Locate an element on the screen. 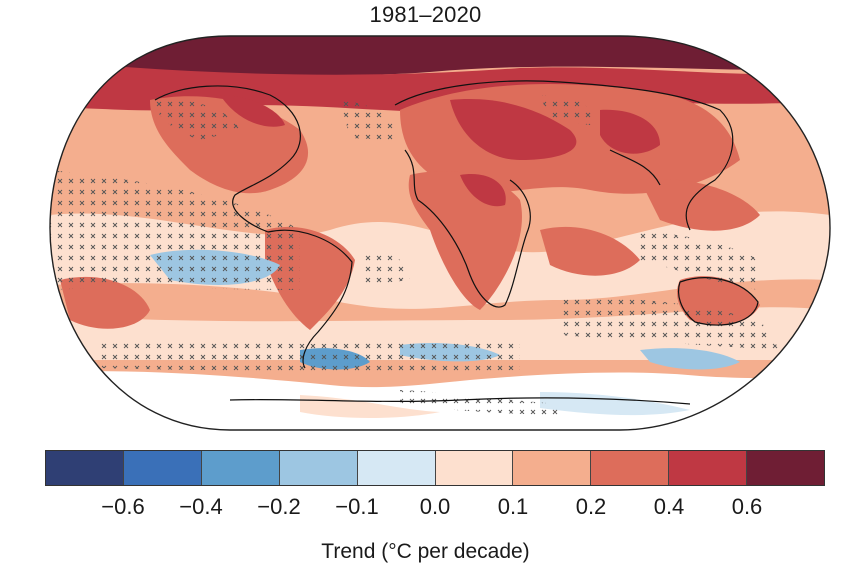 The height and width of the screenshot is (576, 851). colorbar-ticks: −0.6 −0.4 −0.2 −0.1 0.0 0.1 0.2 0.4 0.6 is located at coordinates (435, 507).